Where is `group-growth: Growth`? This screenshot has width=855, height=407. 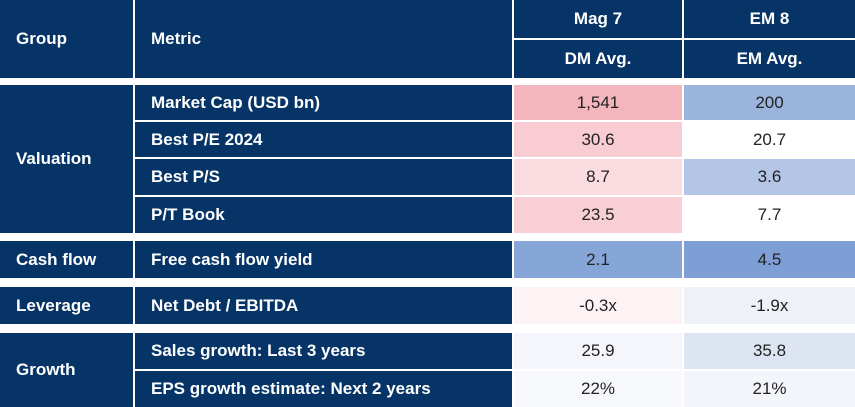 group-growth: Growth is located at coordinates (66, 370).